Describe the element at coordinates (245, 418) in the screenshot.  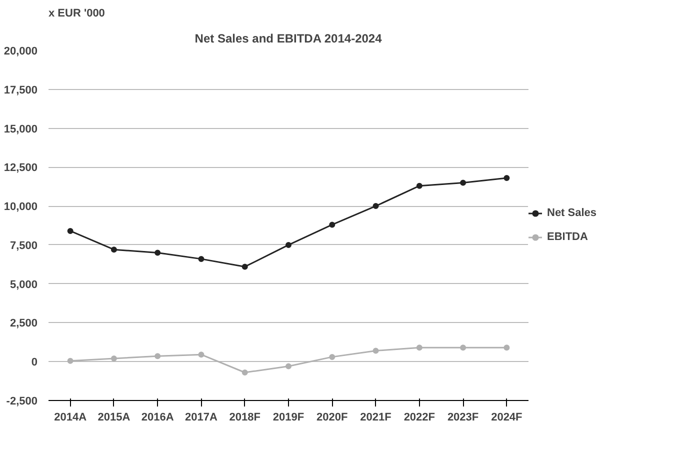
I see `x-tick-label: 2018F` at that location.